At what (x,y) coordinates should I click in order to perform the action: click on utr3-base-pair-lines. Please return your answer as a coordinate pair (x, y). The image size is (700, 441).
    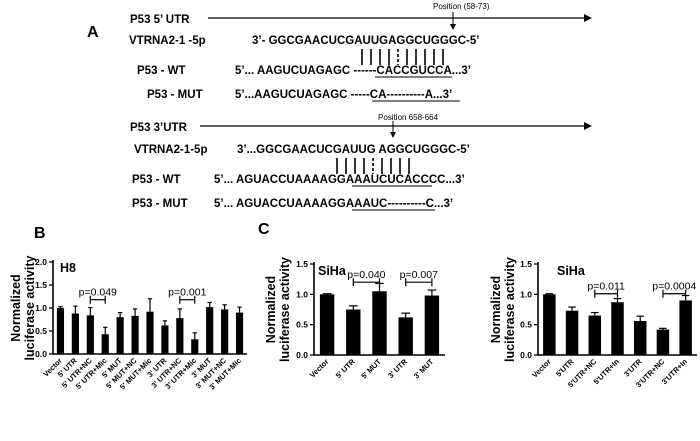
    Looking at the image, I should click on (373, 166).